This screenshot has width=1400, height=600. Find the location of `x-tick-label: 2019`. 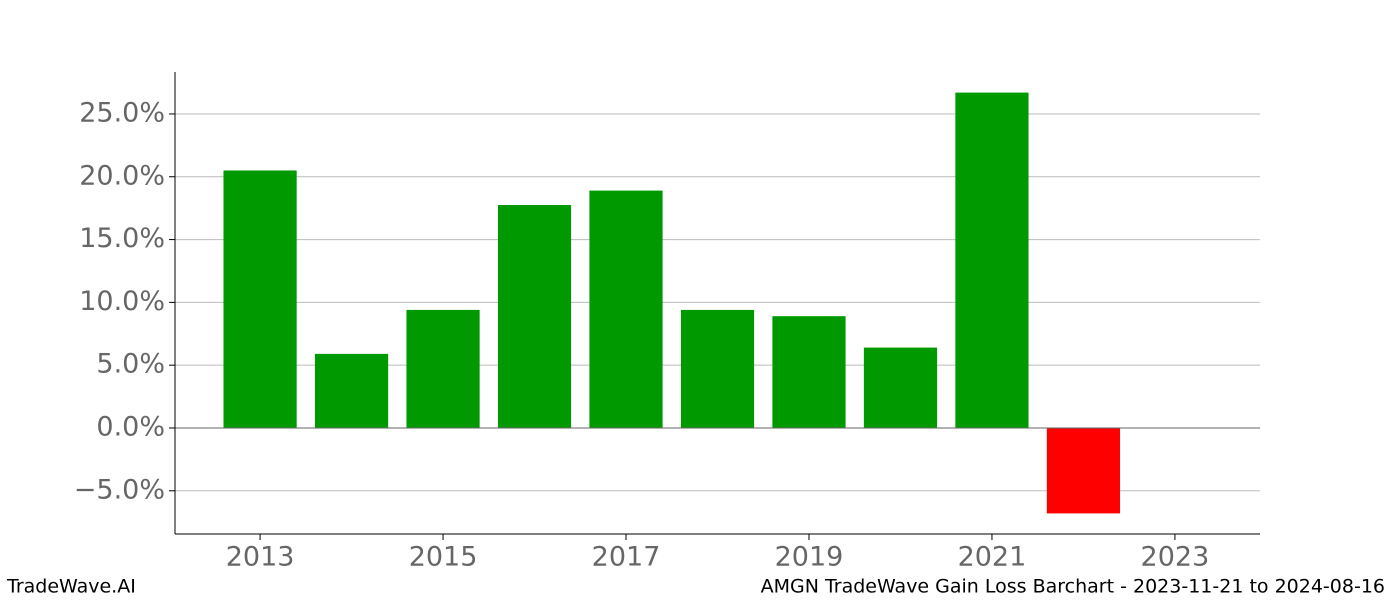

x-tick-label: 2019 is located at coordinates (809, 557).